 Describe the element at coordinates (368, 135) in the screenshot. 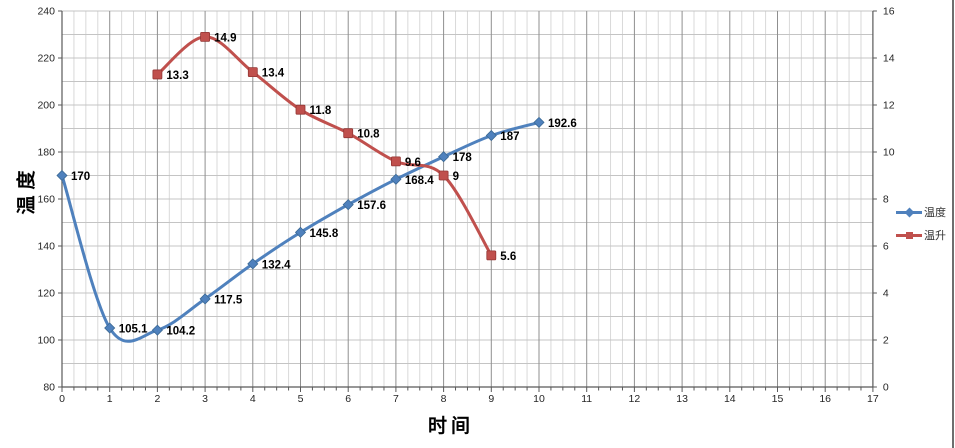

I see `data-label-温升: 10.8` at that location.